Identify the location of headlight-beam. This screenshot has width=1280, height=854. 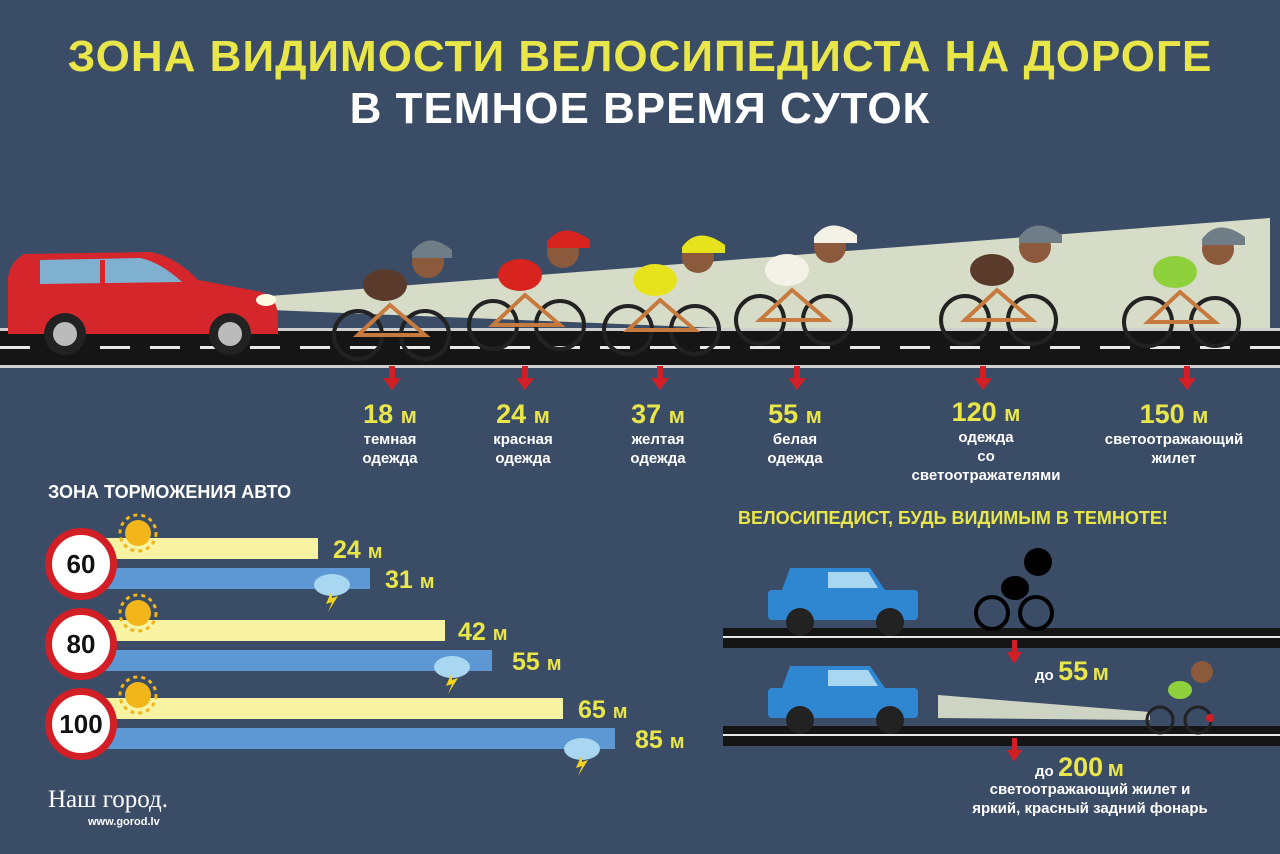
(1044, 707).